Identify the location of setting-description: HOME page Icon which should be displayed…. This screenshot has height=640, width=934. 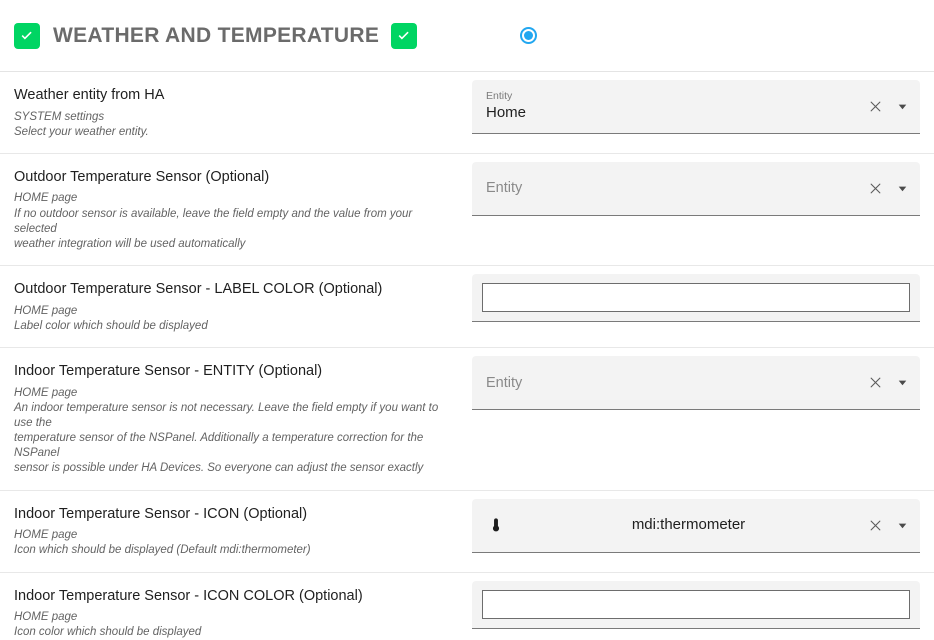
(236, 543).